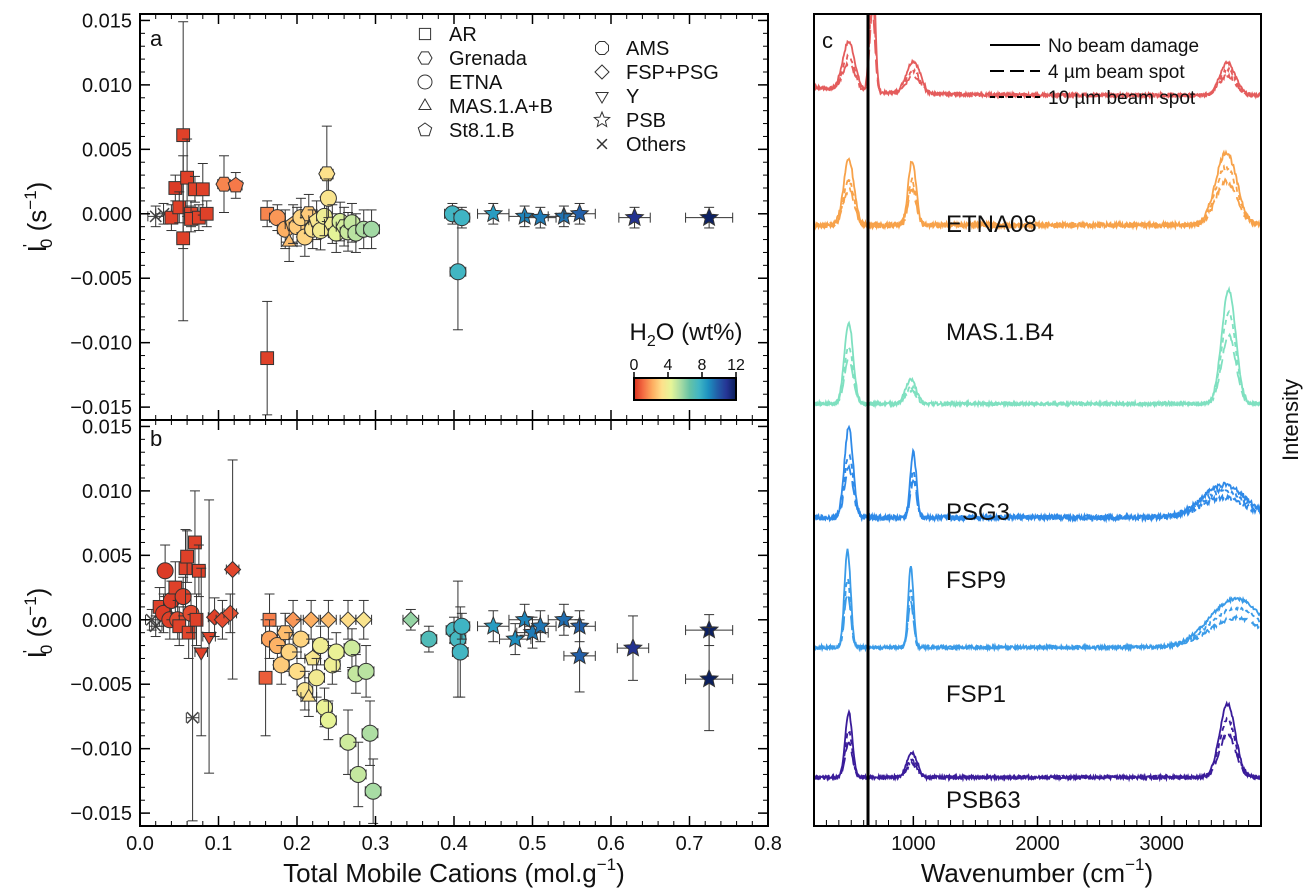 The height and width of the screenshot is (892, 1309). What do you see at coordinates (690, 844) in the screenshot?
I see `x-tick-label: 0.7` at bounding box center [690, 844].